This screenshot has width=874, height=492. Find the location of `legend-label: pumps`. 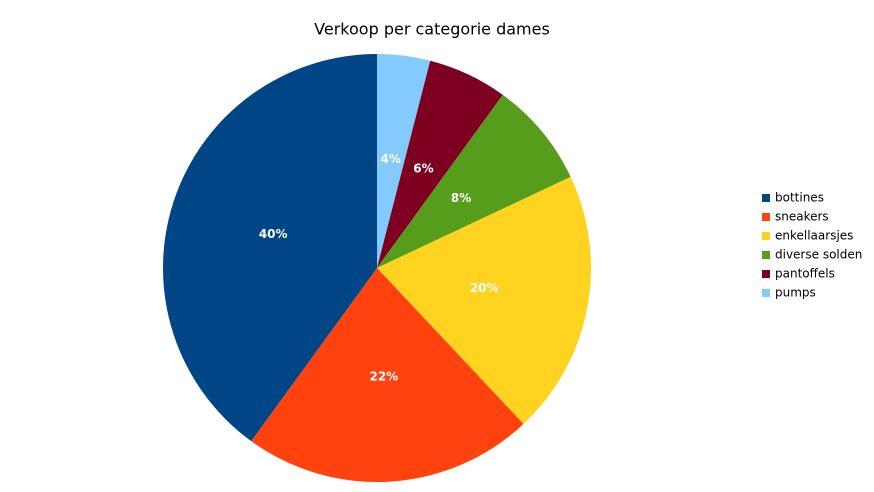

legend-label: pumps is located at coordinates (795, 293).